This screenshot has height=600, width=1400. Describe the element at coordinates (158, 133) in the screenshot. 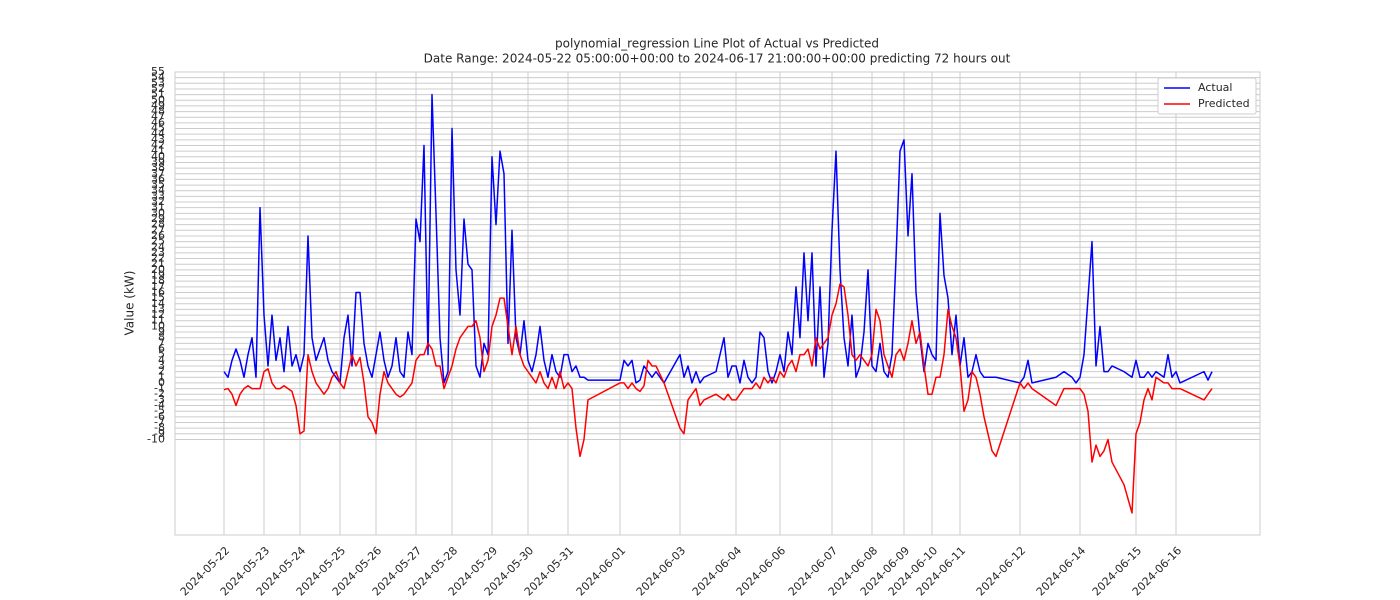

I see `y-tick-label: 44` at that location.